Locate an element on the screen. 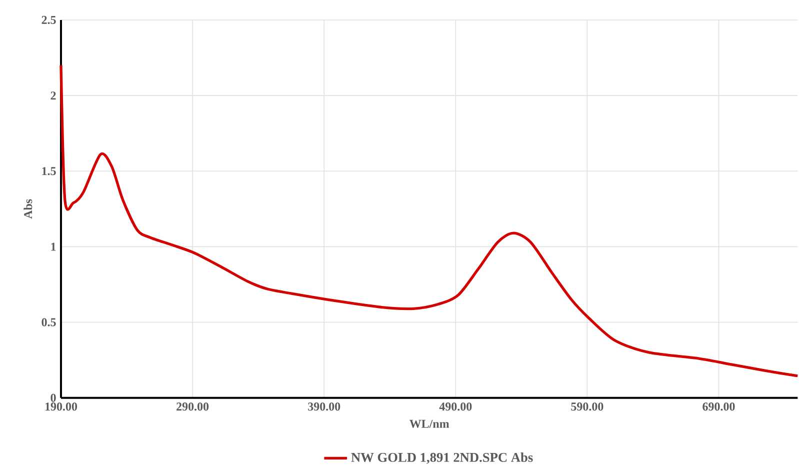  y-tick-label: 2.5 is located at coordinates (49, 20).